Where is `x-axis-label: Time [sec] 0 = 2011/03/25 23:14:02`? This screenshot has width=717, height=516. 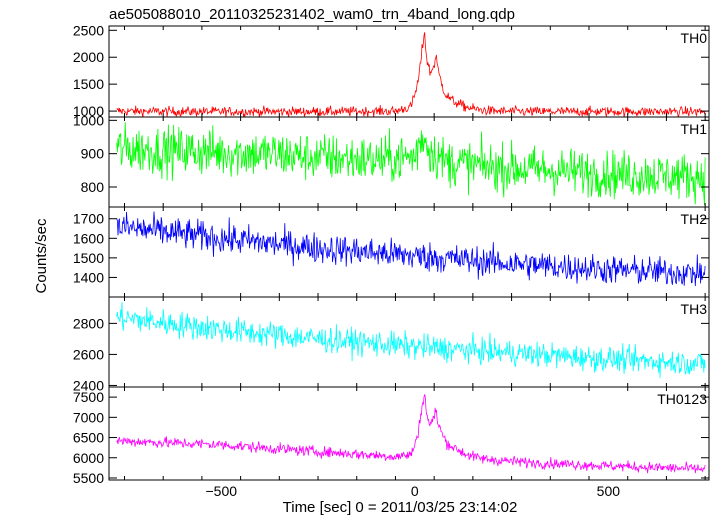
x-axis-label: Time [sec] 0 = 2011/03/25 23:14:02 is located at coordinates (400, 507).